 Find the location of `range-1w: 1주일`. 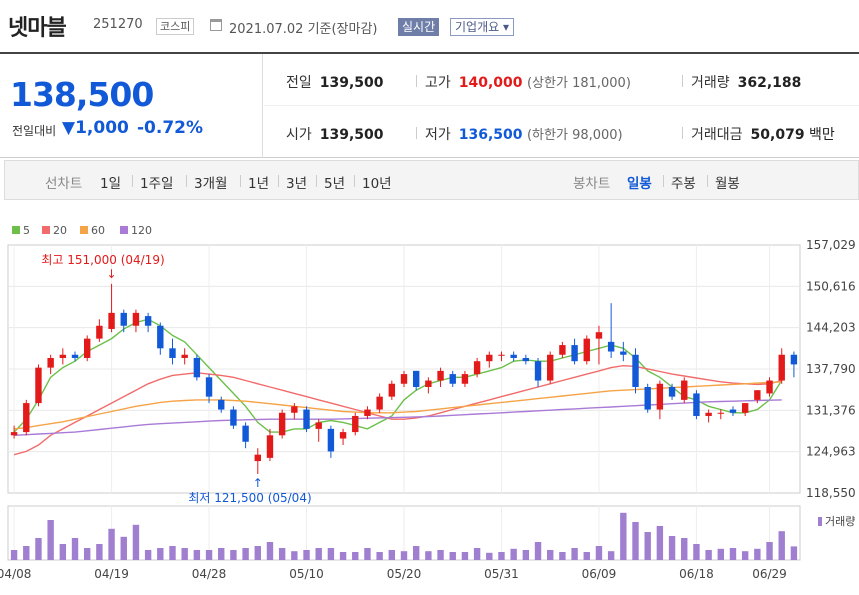

range-1w: 1주일 is located at coordinates (157, 184).